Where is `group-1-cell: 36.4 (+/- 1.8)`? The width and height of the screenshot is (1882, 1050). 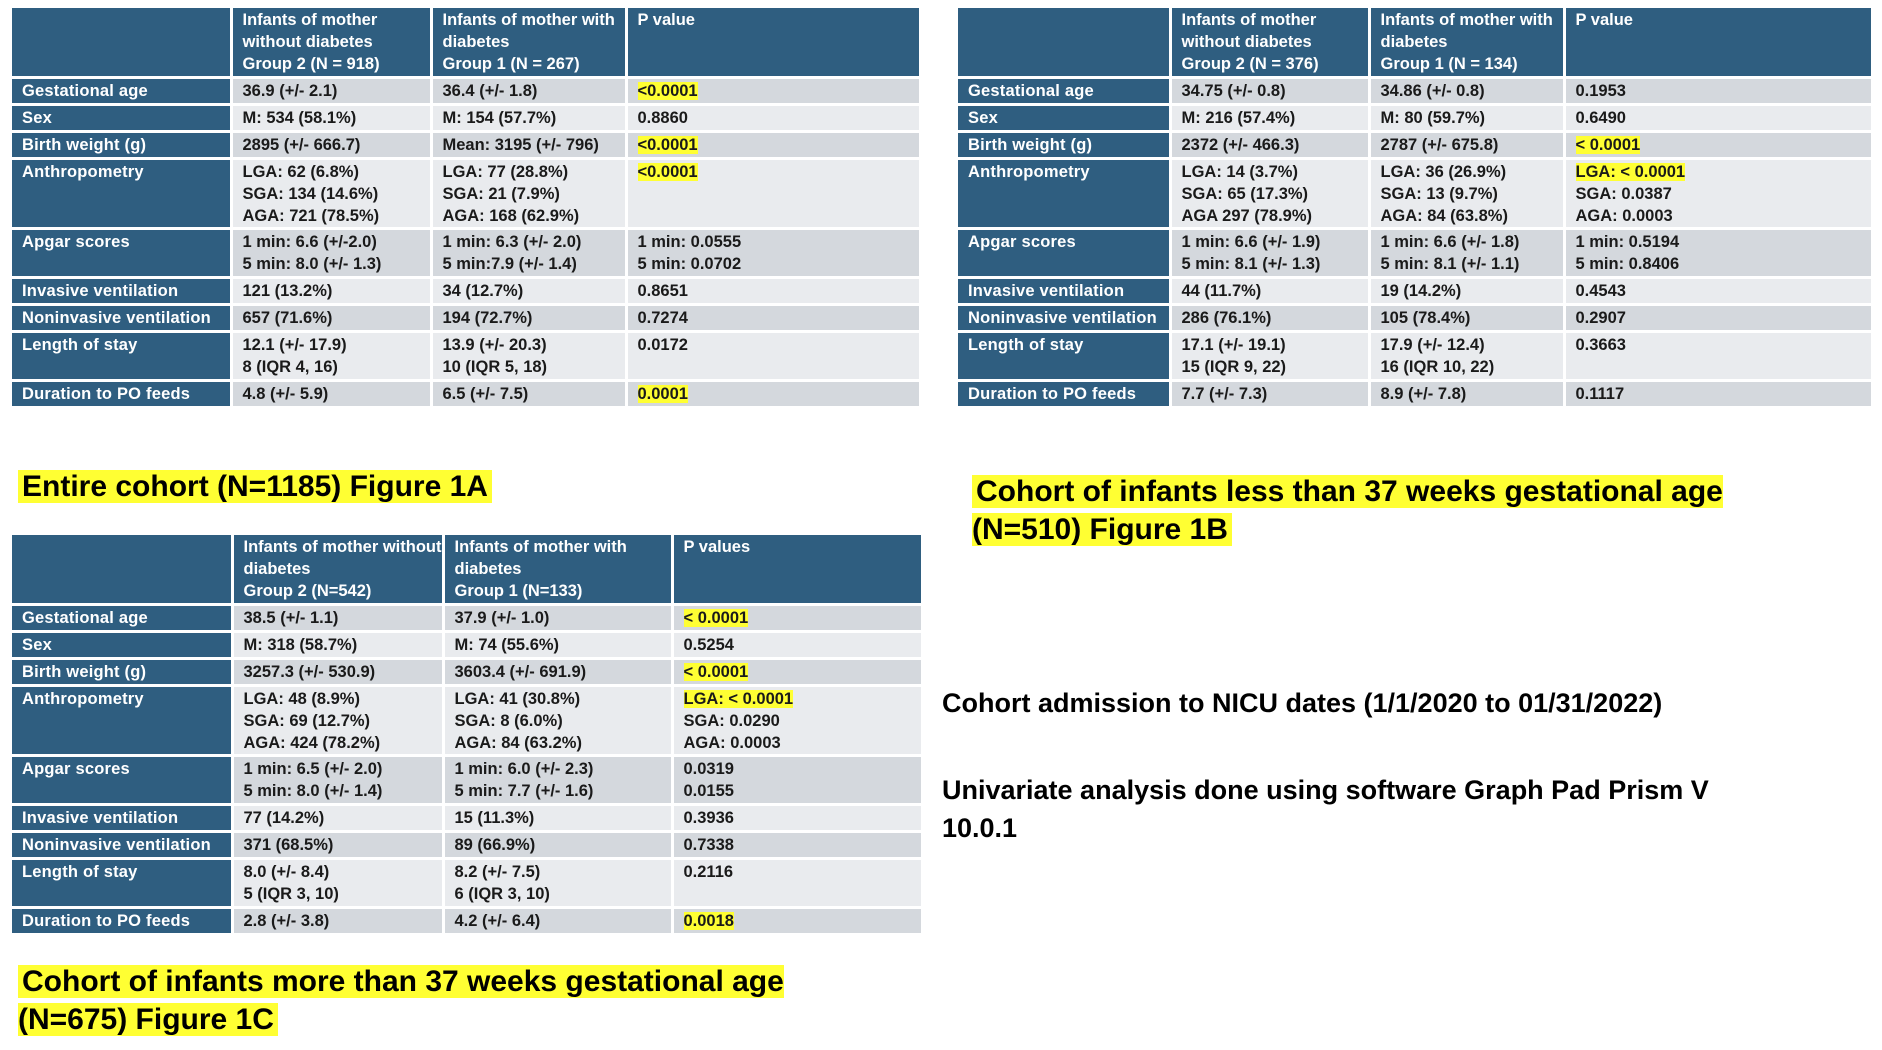 group-1-cell: 36.4 (+/- 1.8) is located at coordinates (529, 91).